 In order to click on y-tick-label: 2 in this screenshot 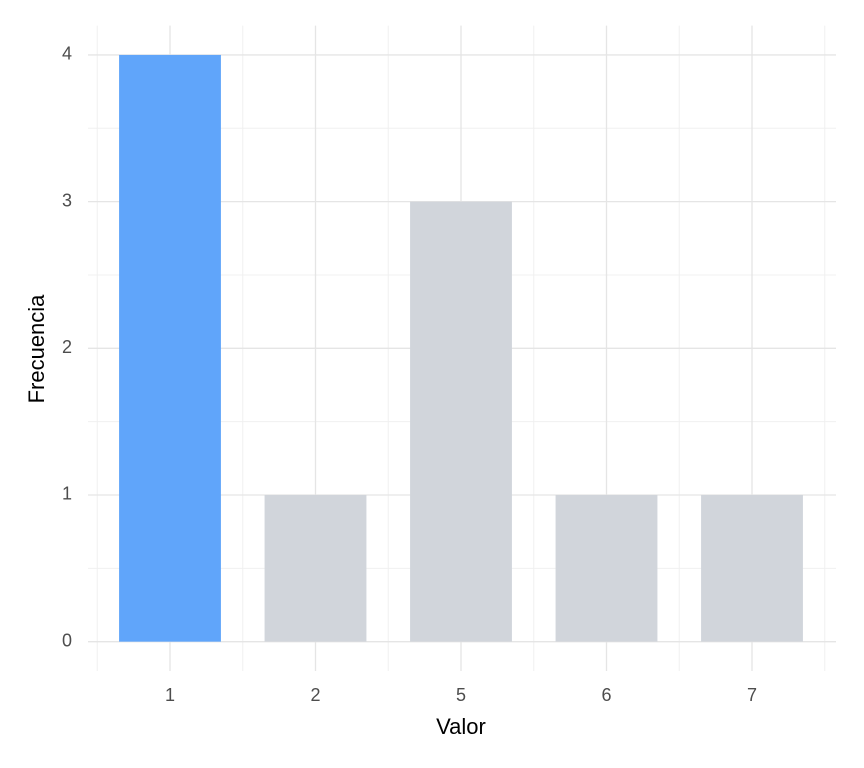, I will do `click(67, 347)`.